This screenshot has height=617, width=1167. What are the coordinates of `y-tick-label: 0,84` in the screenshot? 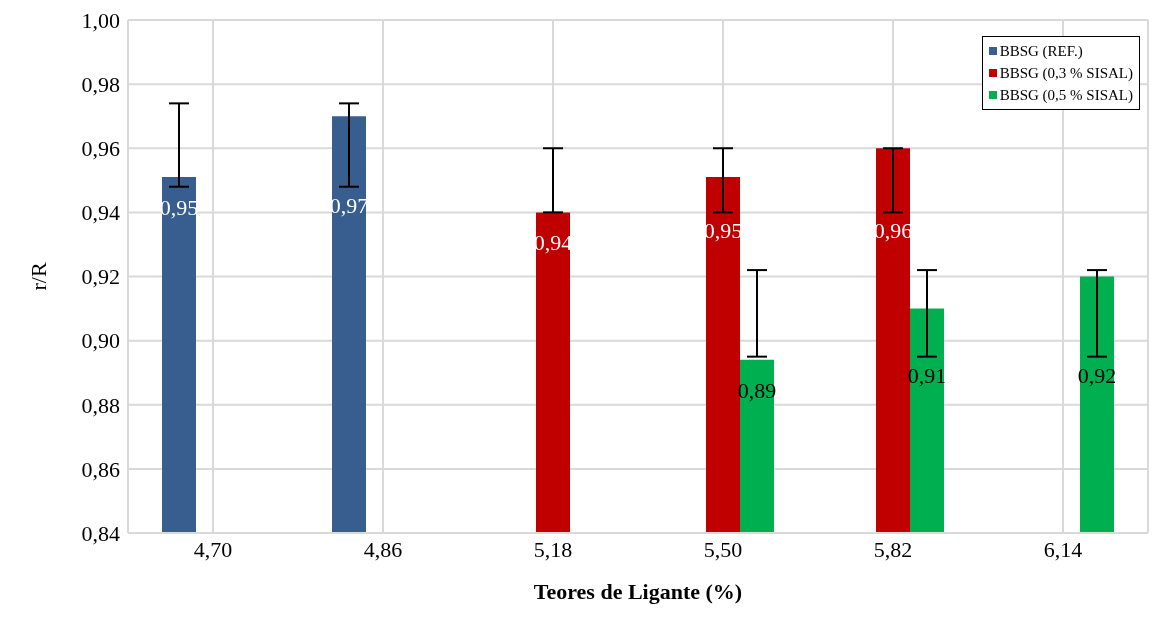 It's located at (100, 533).